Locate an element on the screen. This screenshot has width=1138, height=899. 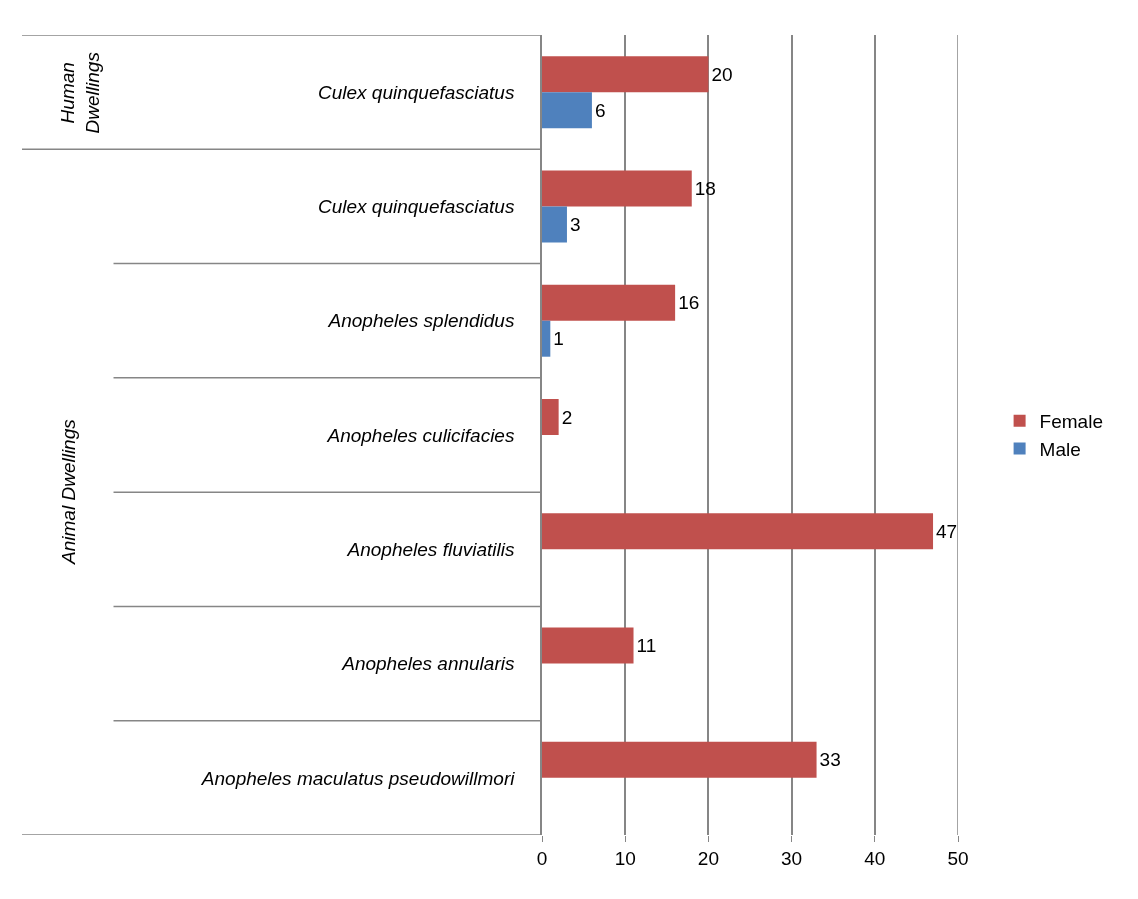
y-tick-label: Anopheles maculatus pseudowillmori is located at coordinates (358, 778).